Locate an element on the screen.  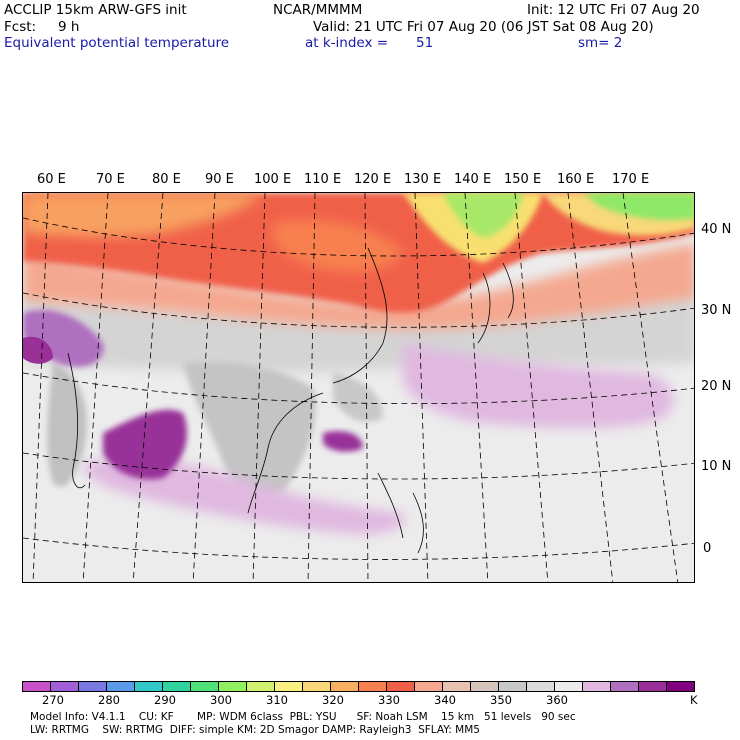
lat-label: 10 N is located at coordinates (716, 466).